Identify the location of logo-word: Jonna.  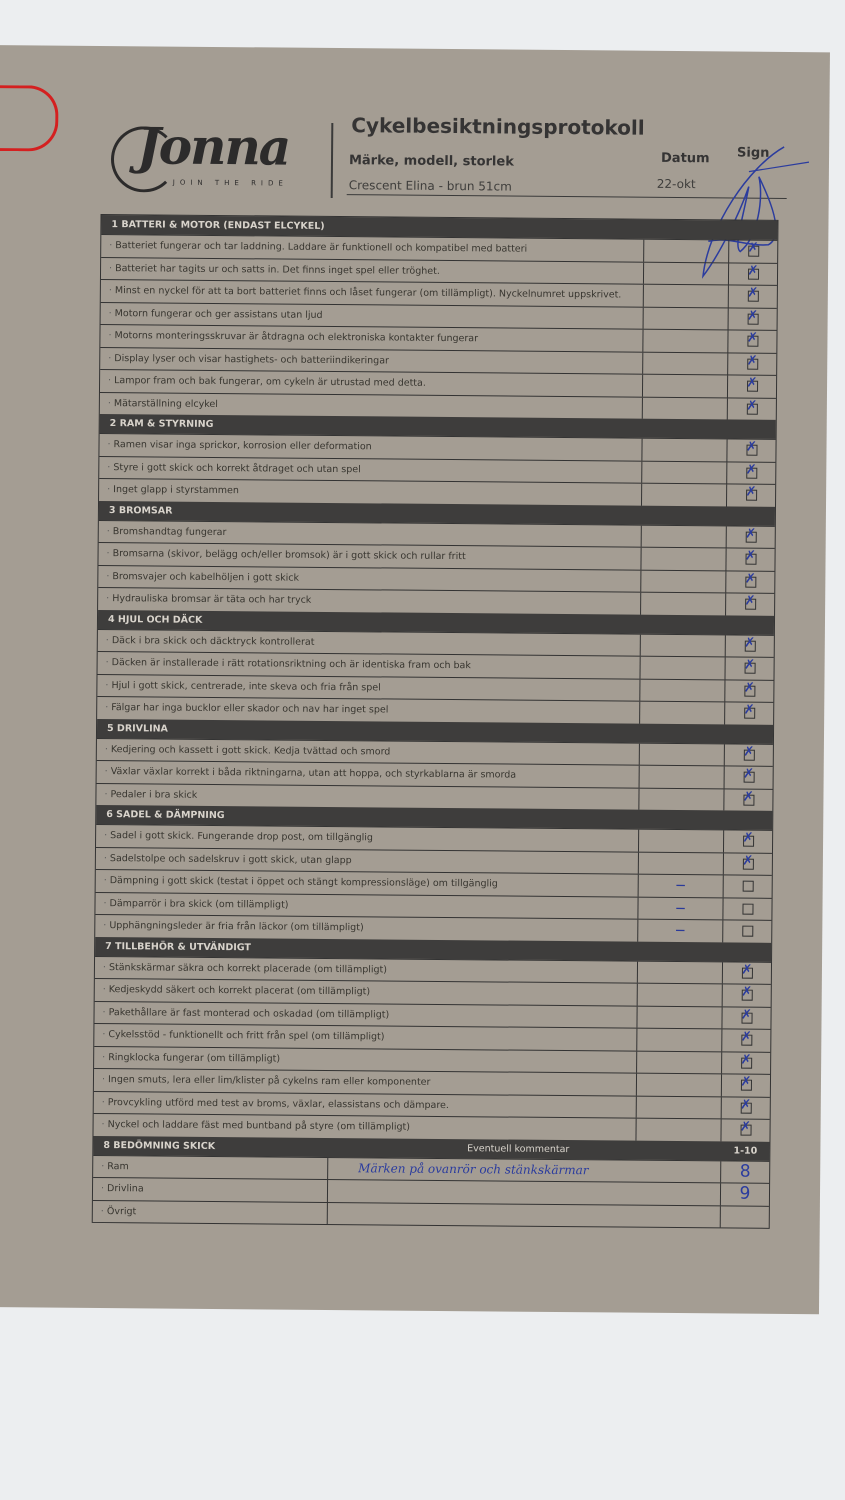
(213, 146).